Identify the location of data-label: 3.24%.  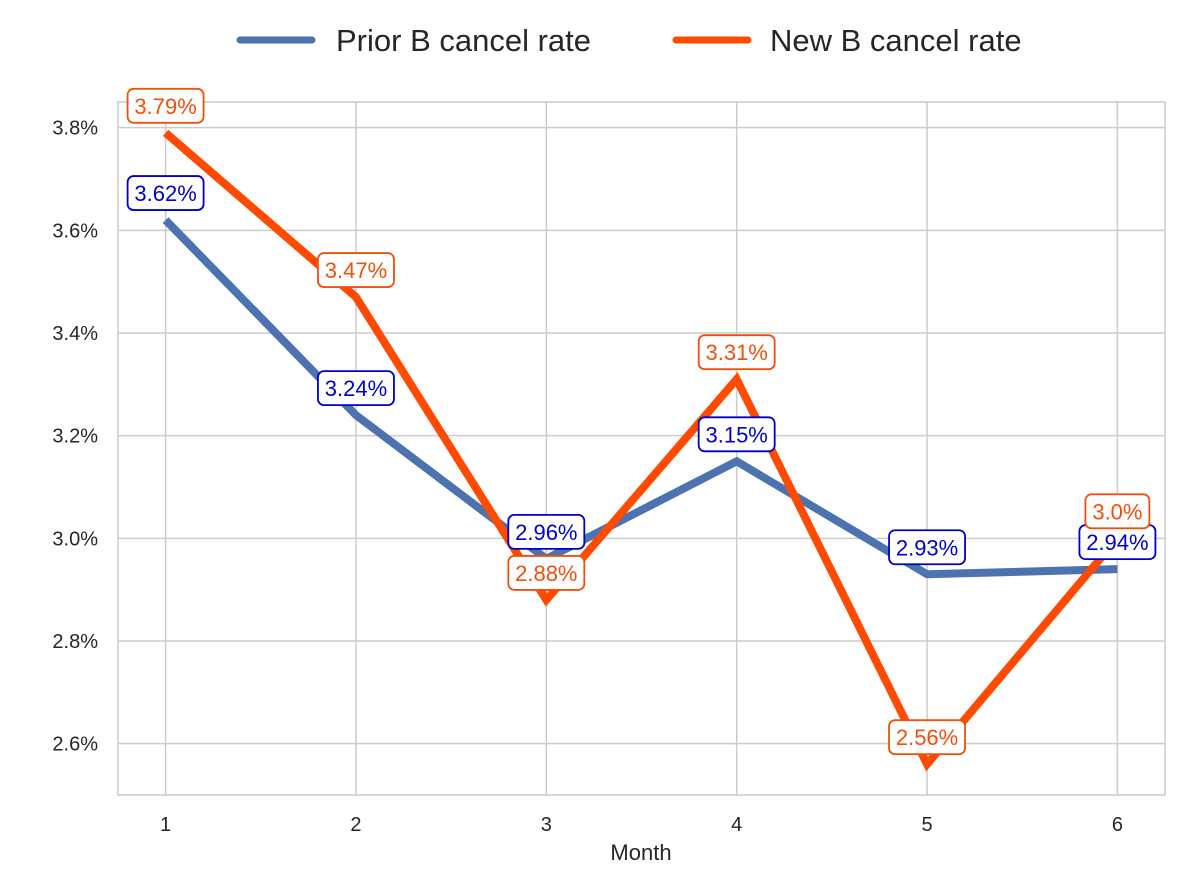
(356, 388).